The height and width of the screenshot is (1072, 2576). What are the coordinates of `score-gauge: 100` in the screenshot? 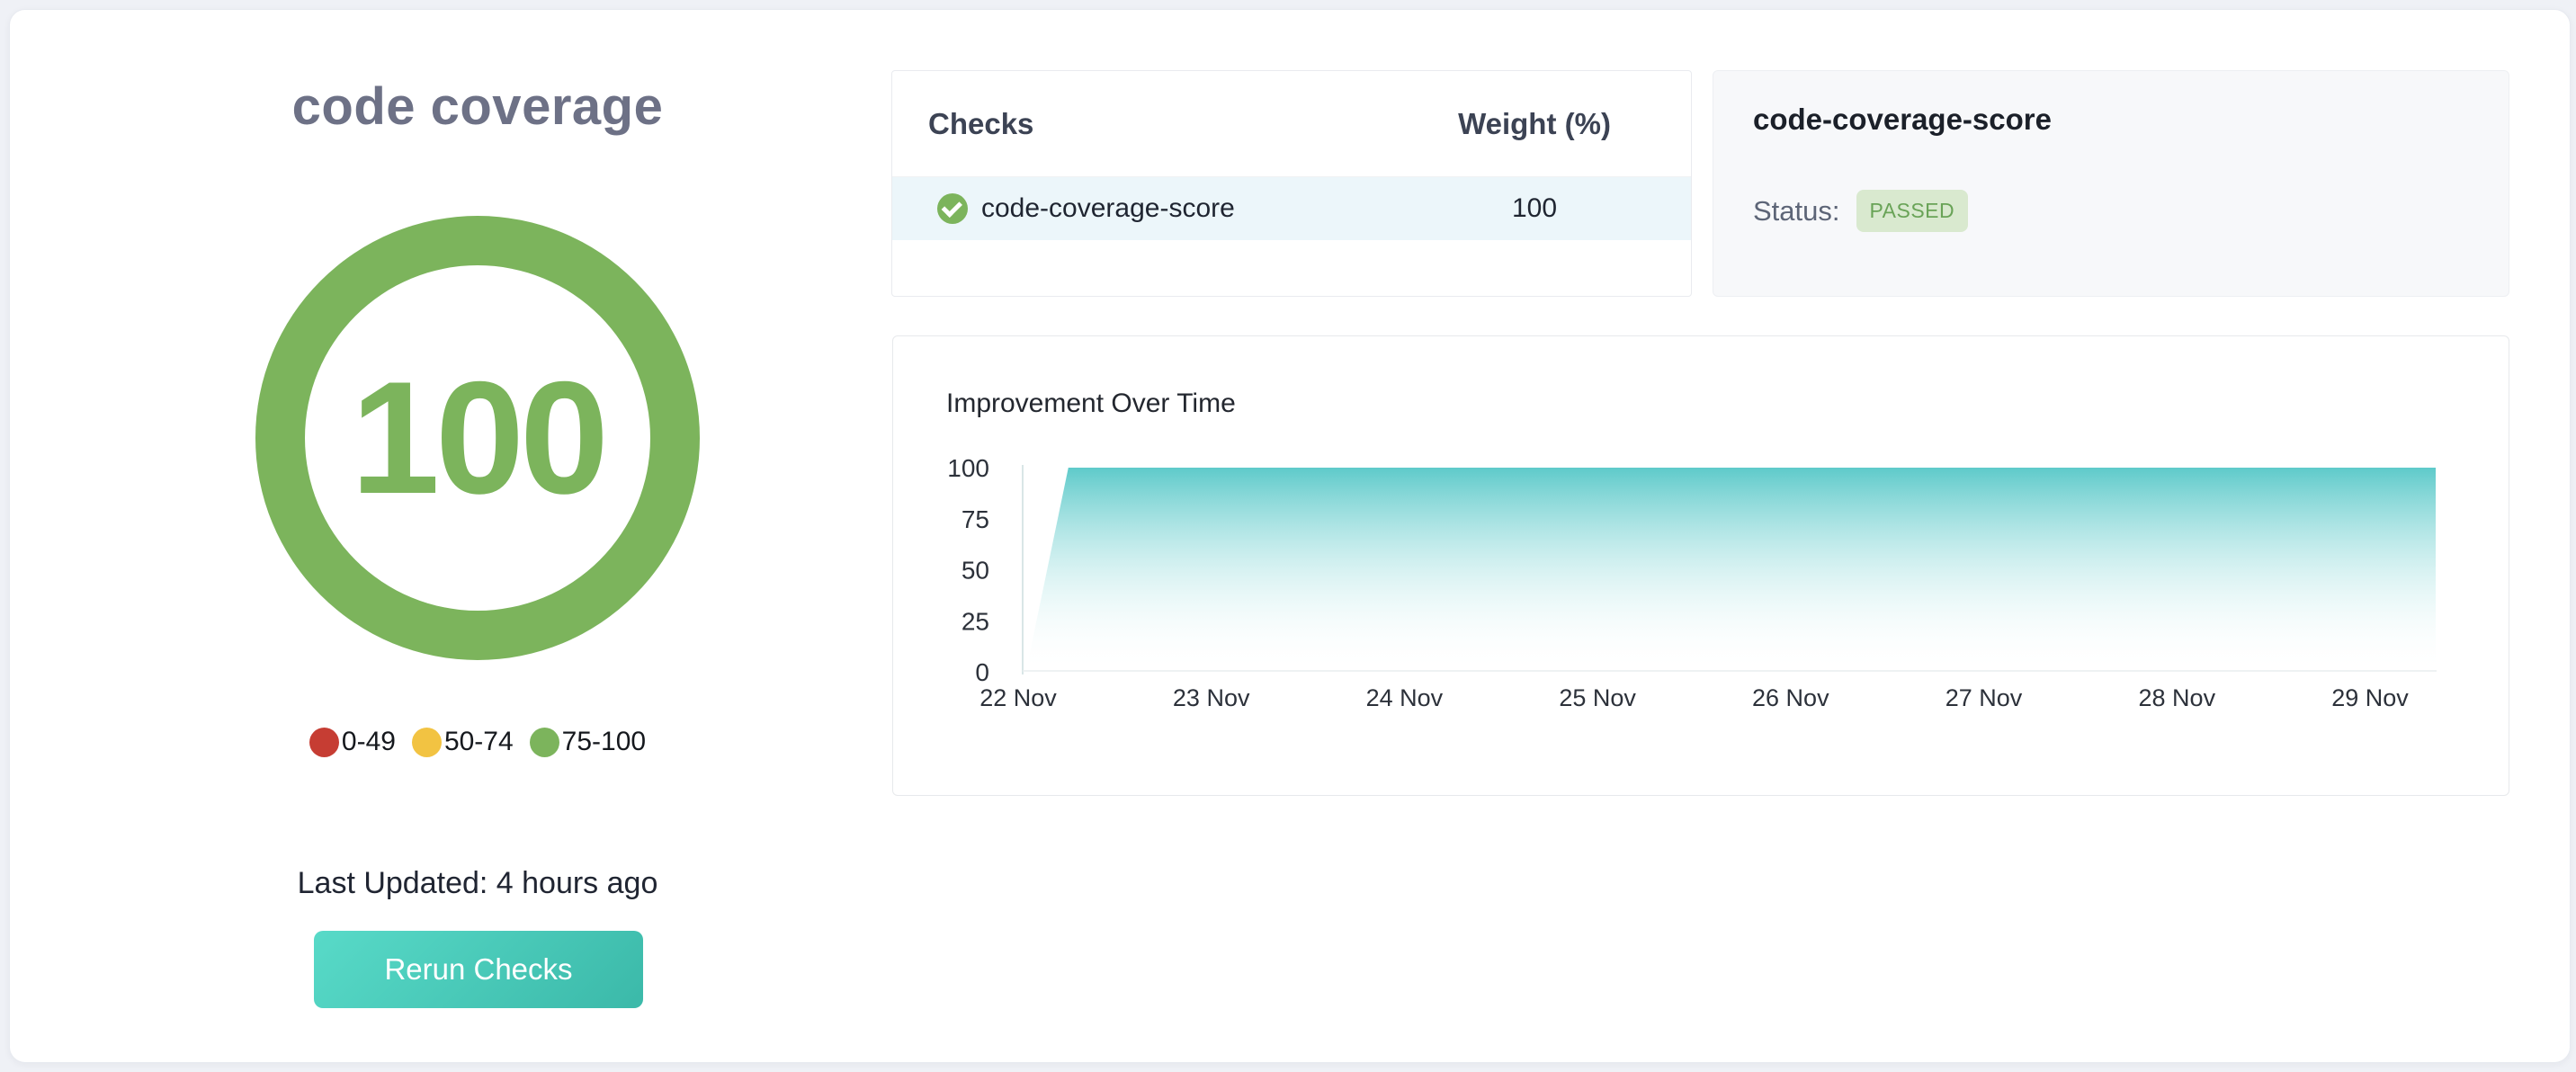 It's located at (477, 438).